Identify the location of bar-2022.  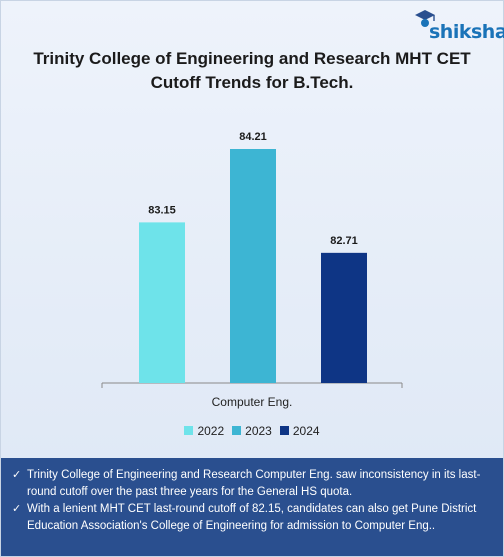
(162, 302).